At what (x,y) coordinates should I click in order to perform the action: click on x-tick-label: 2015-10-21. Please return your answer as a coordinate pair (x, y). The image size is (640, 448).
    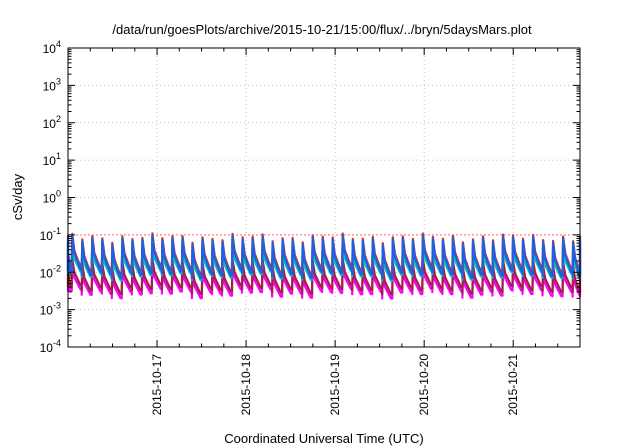
    Looking at the image, I should click on (513, 385).